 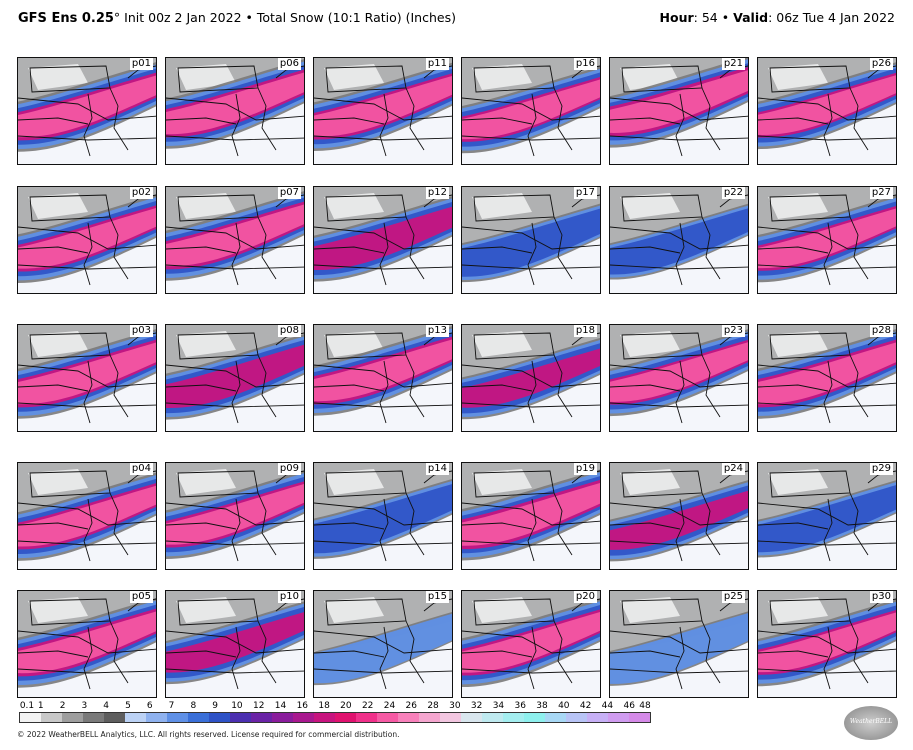 I want to click on ensemble-panel: p19, so click(x=531, y=516).